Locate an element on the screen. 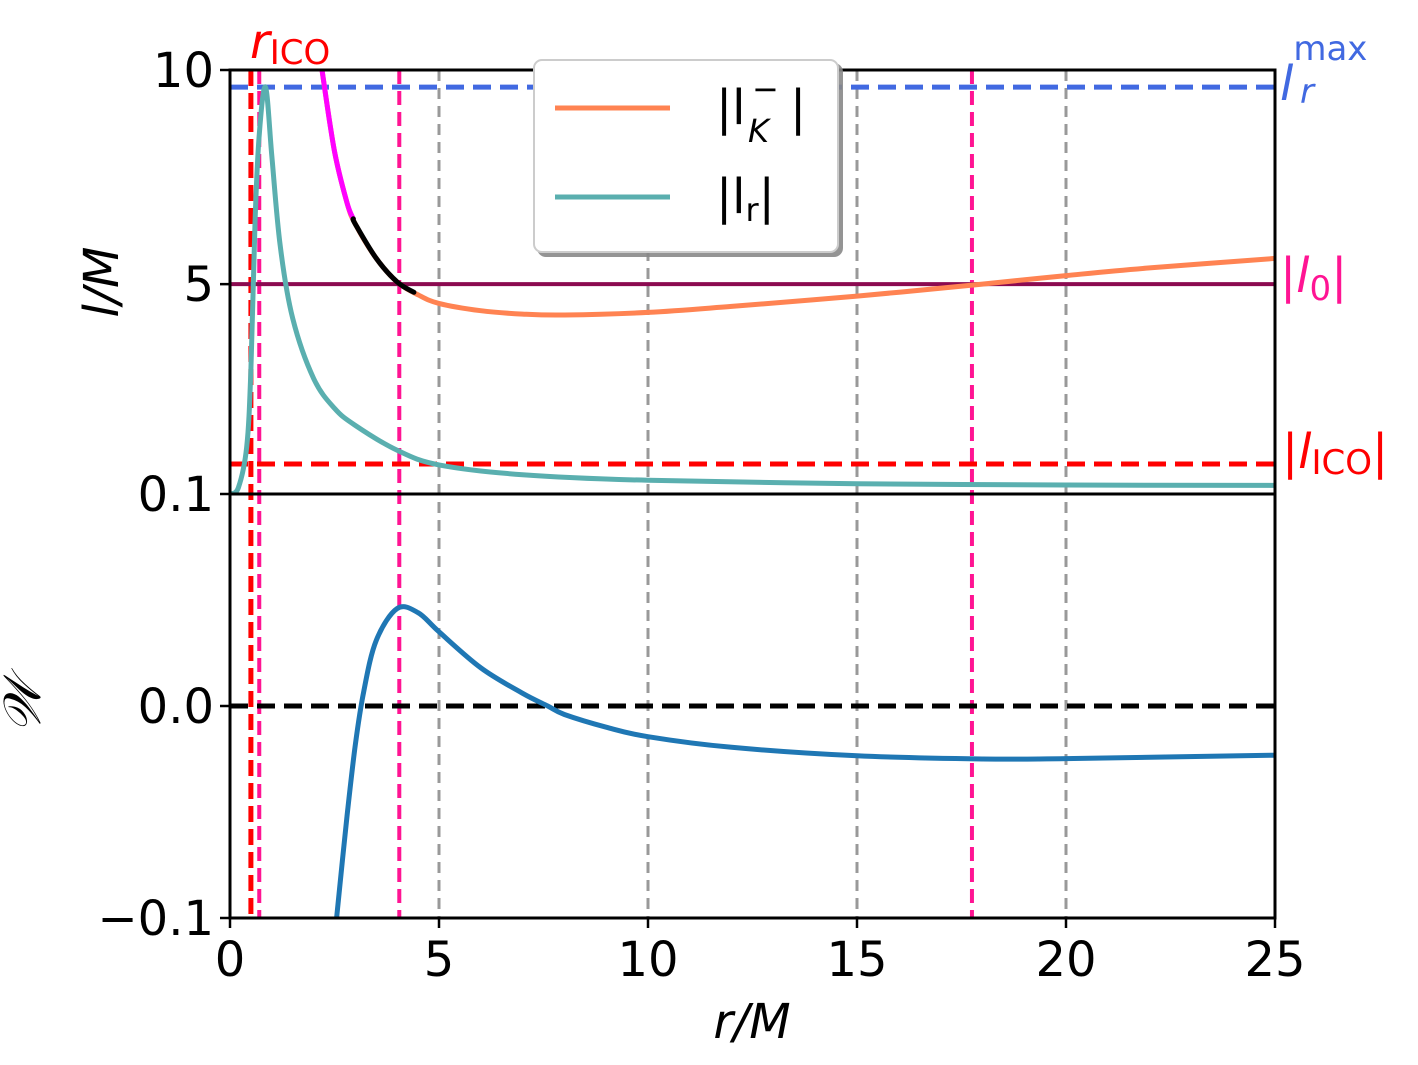 The image size is (1418, 1065). x-axis-label: r/M is located at coordinates (751, 1022).